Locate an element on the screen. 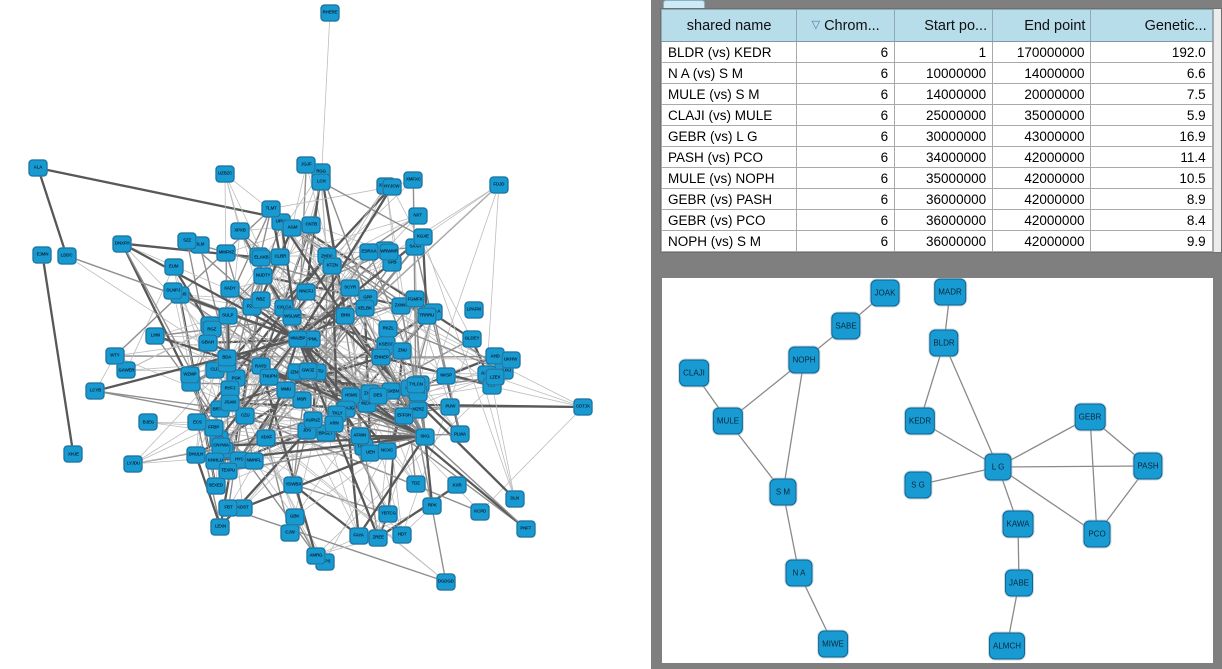 The image size is (1222, 669). network-node: ARN is located at coordinates (334, 424).